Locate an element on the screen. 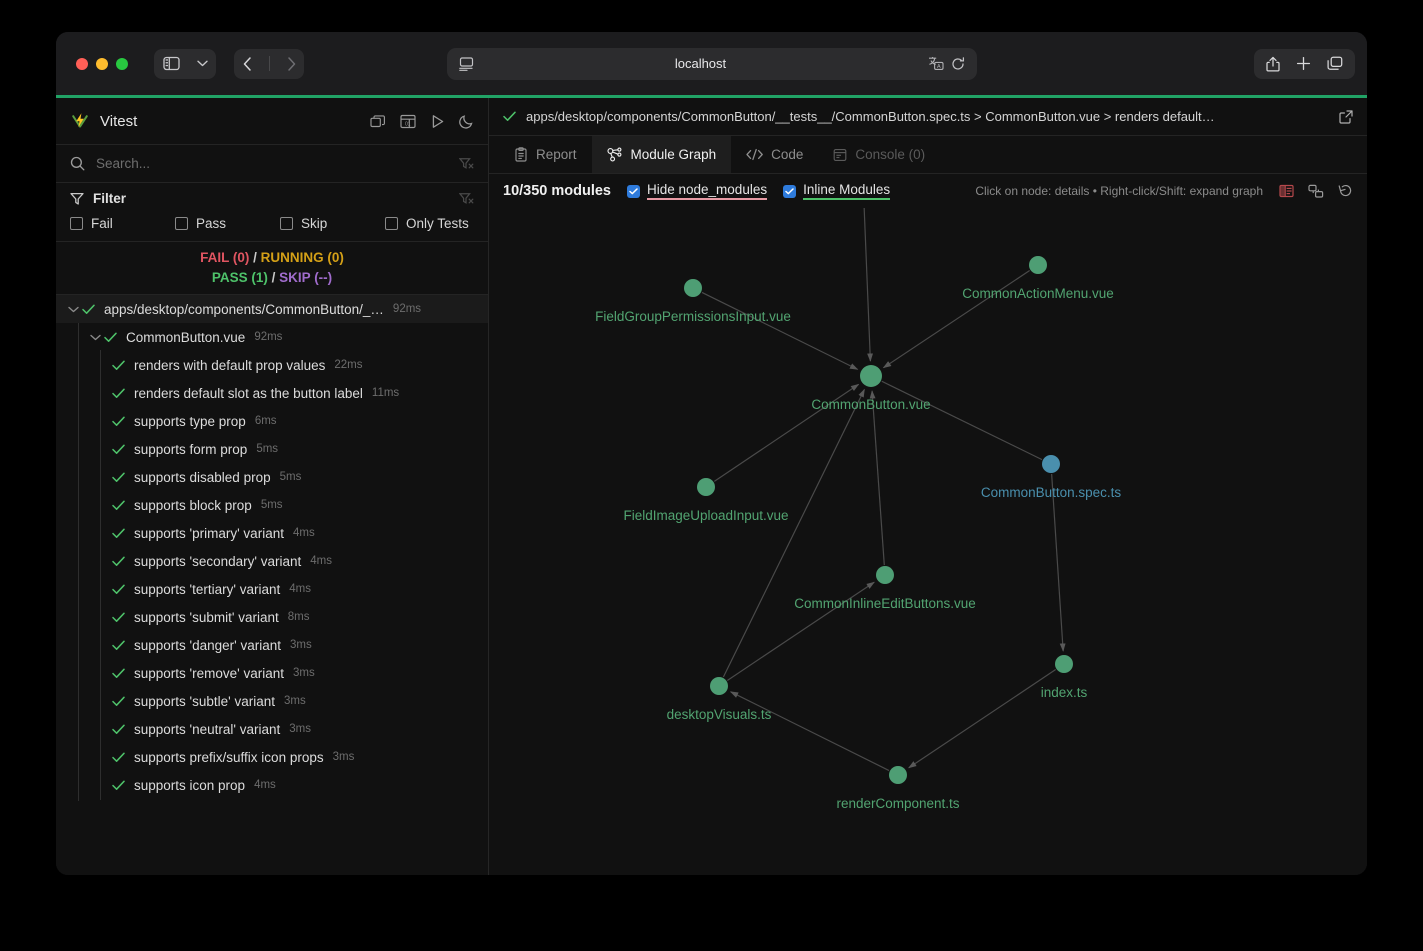  tree-test-label: renders with default prop values is located at coordinates (230, 365).